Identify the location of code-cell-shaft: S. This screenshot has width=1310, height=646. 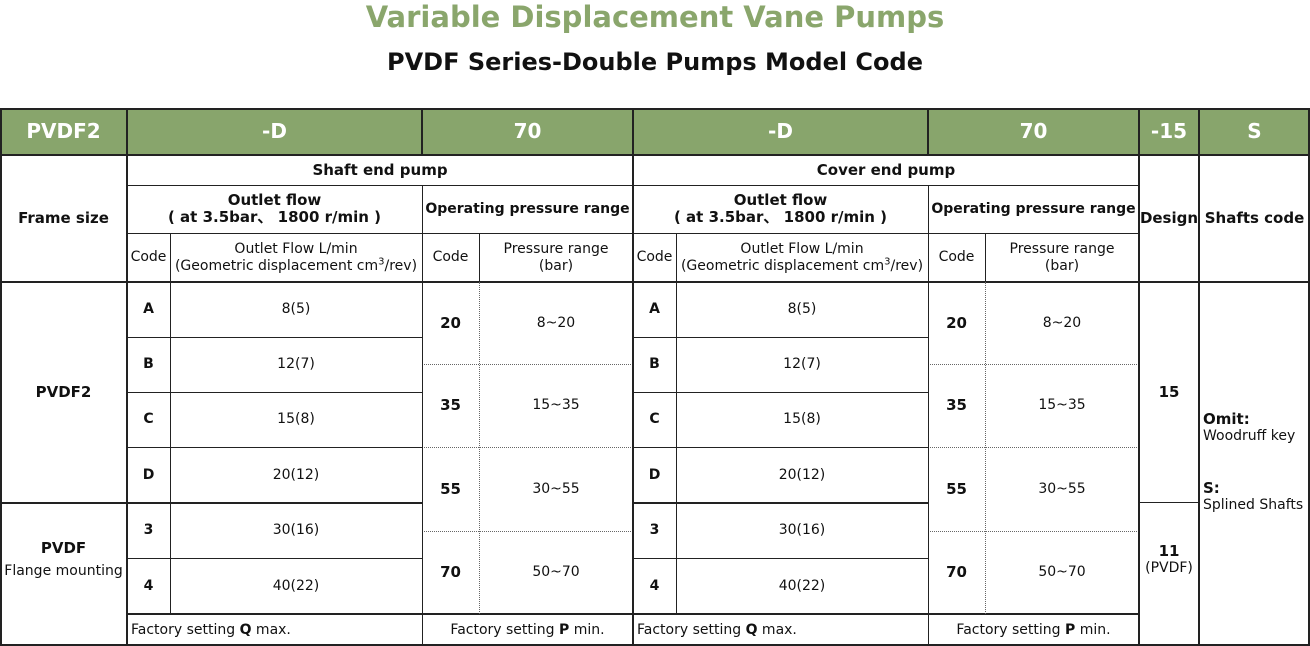
(1254, 131).